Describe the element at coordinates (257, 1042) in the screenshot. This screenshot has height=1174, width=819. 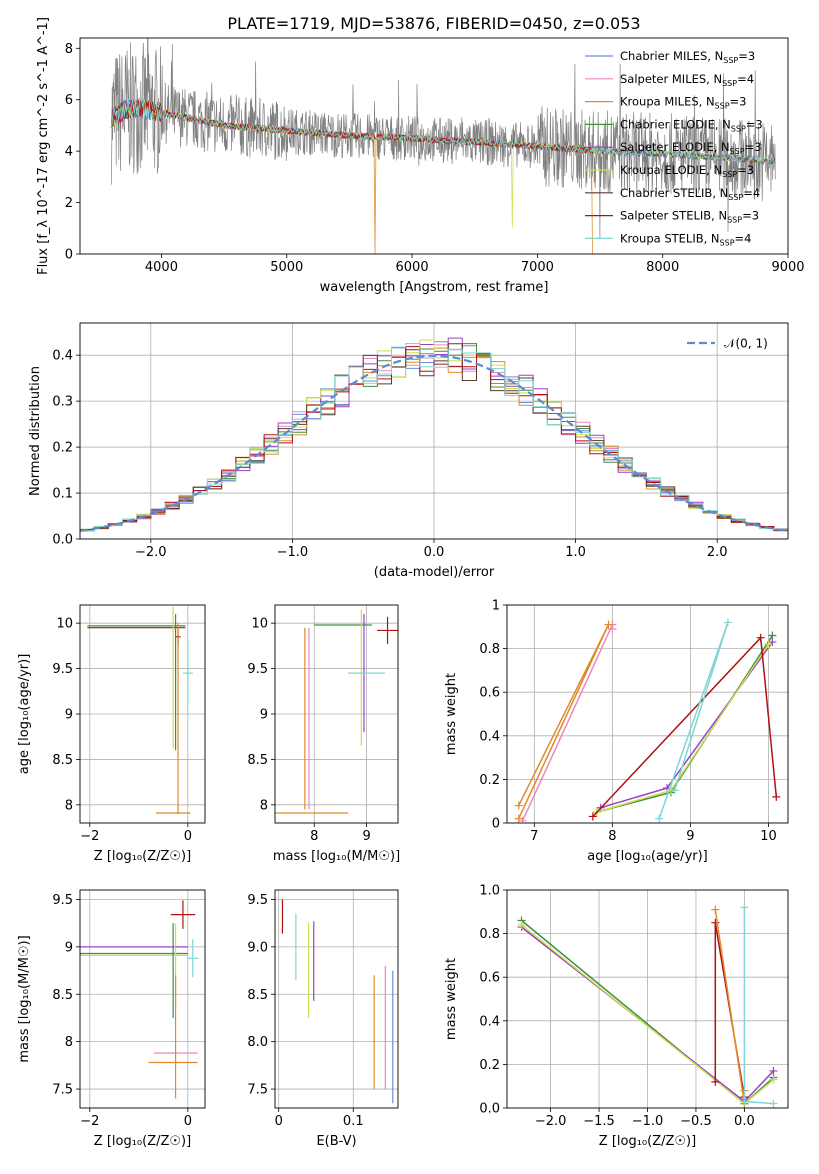
I see `y-tick-label: 8.0` at that location.